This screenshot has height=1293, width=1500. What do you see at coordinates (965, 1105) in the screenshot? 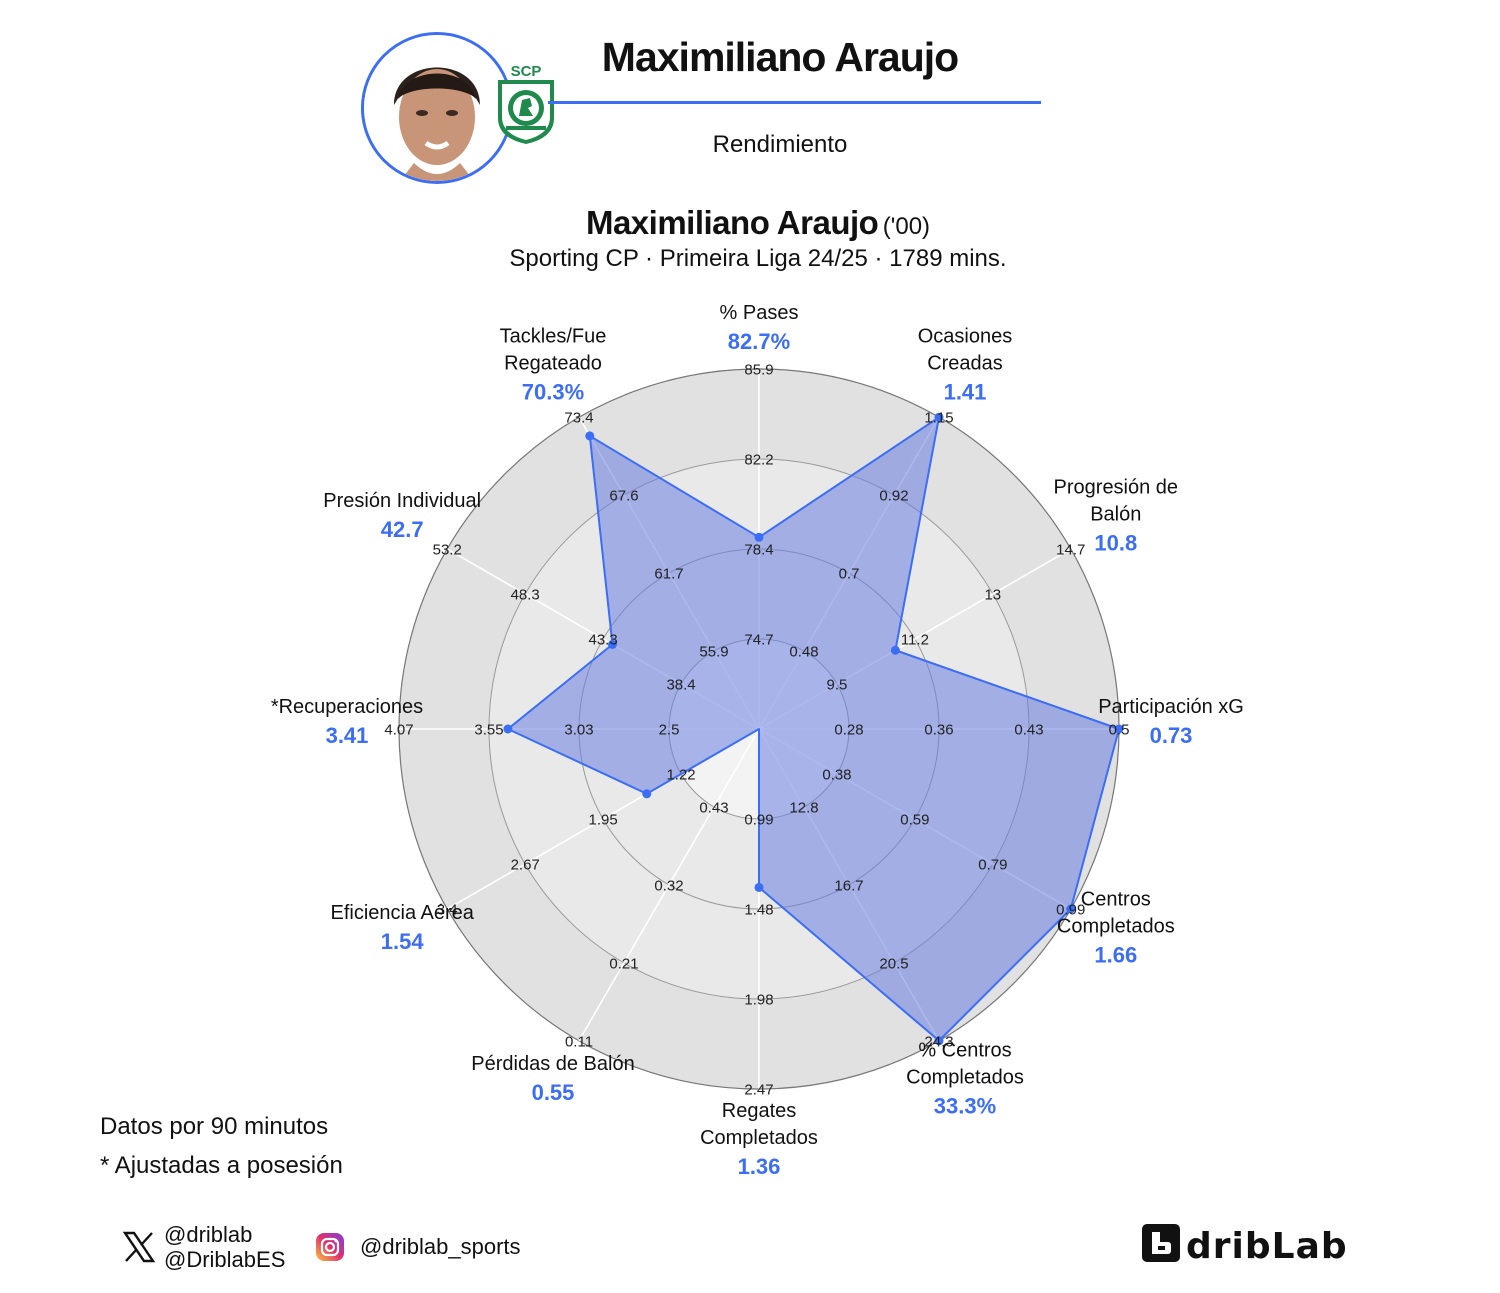
I see `radar-axis-value: 33.3%` at bounding box center [965, 1105].